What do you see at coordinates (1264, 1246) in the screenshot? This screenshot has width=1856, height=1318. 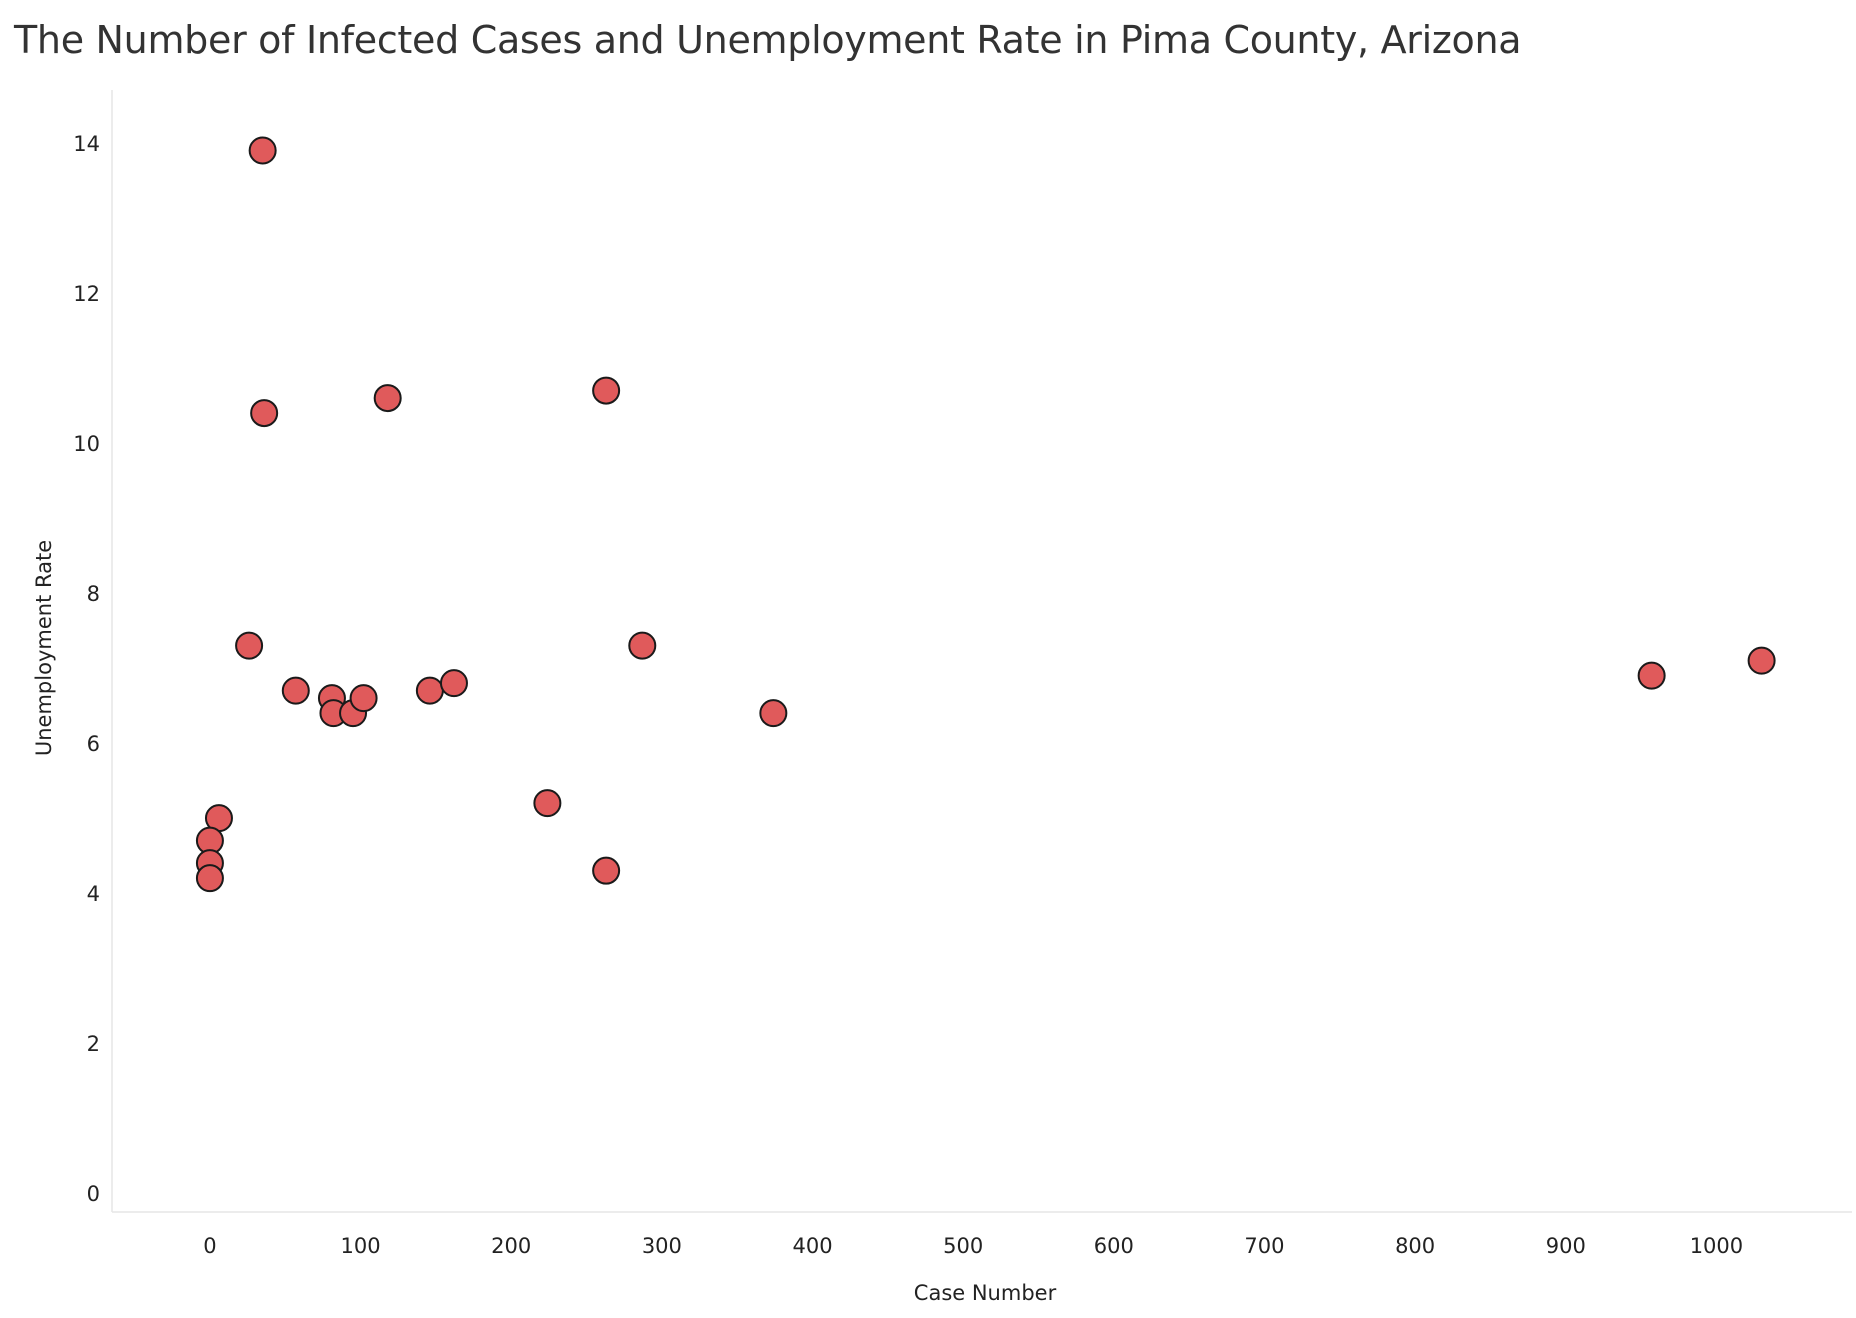 I see `x-tick-label: 700` at bounding box center [1264, 1246].